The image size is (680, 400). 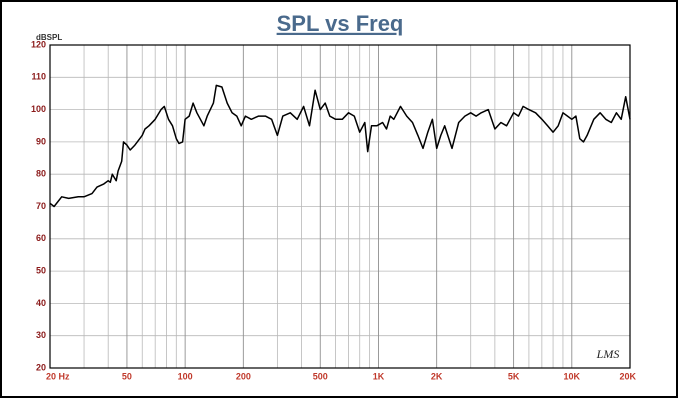 I want to click on y-tick-label: 50, so click(x=41, y=270).